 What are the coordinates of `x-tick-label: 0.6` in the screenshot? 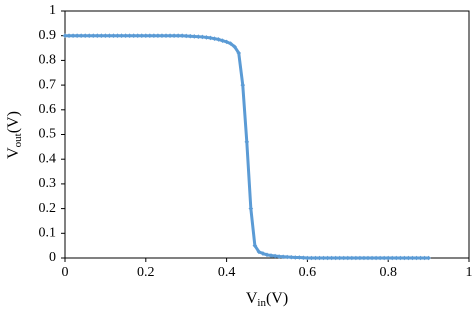 It's located at (308, 272).